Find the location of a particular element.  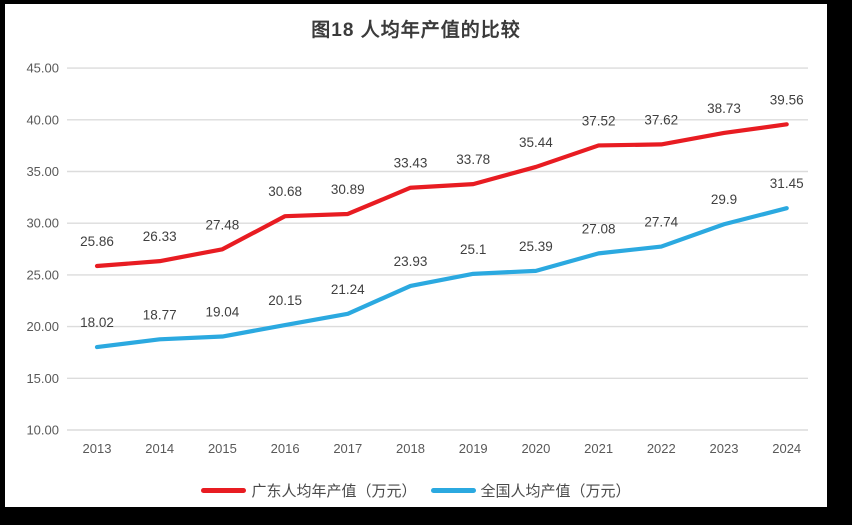

y-axis-tick-label: 35.00 is located at coordinates (42, 171).